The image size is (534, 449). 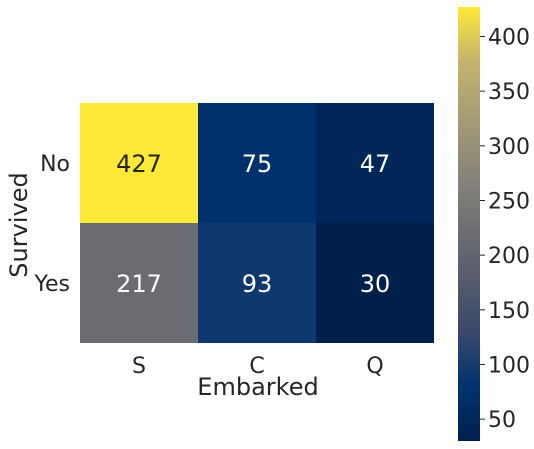 I want to click on y-tick-labels: No Yes, so click(x=51, y=224).